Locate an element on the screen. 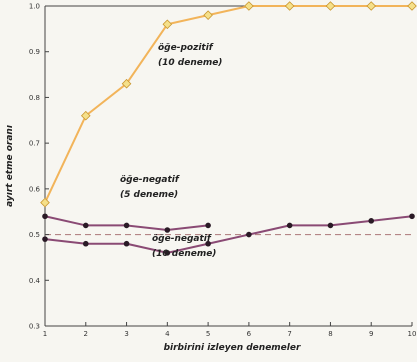 Image resolution: width=417 pixels, height=362 pixels. x-tick-label: 2 is located at coordinates (86, 334).